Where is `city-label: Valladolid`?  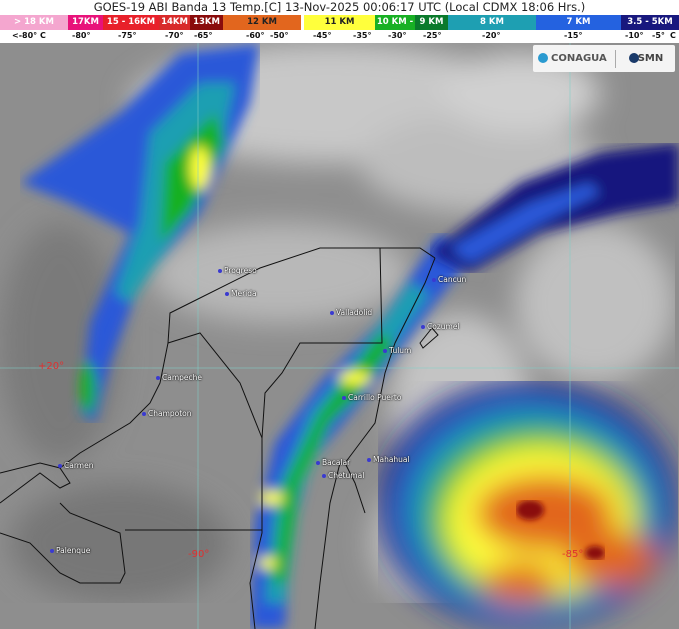
city-label: Valladolid is located at coordinates (351, 312).